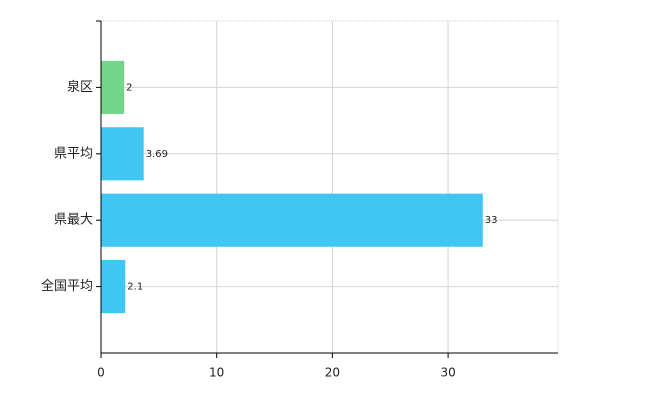  Describe the element at coordinates (447, 373) in the screenshot. I see `x-tick-label: 30` at that location.